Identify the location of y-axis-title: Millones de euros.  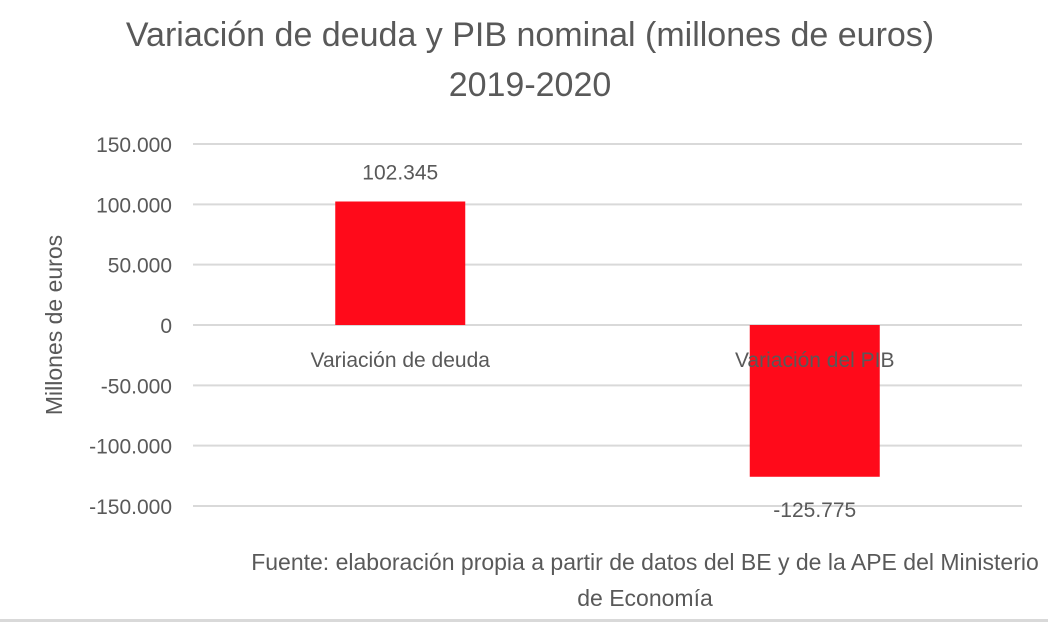
(54, 325).